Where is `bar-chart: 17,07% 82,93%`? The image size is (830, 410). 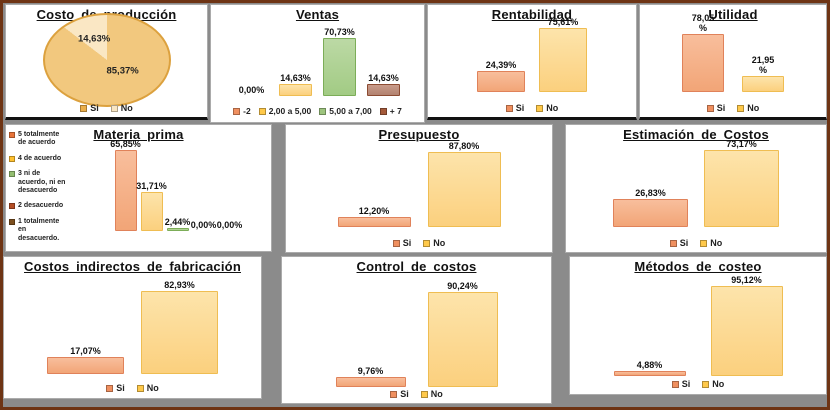
bar-chart: 17,07% 82,93% is located at coordinates (132, 327).